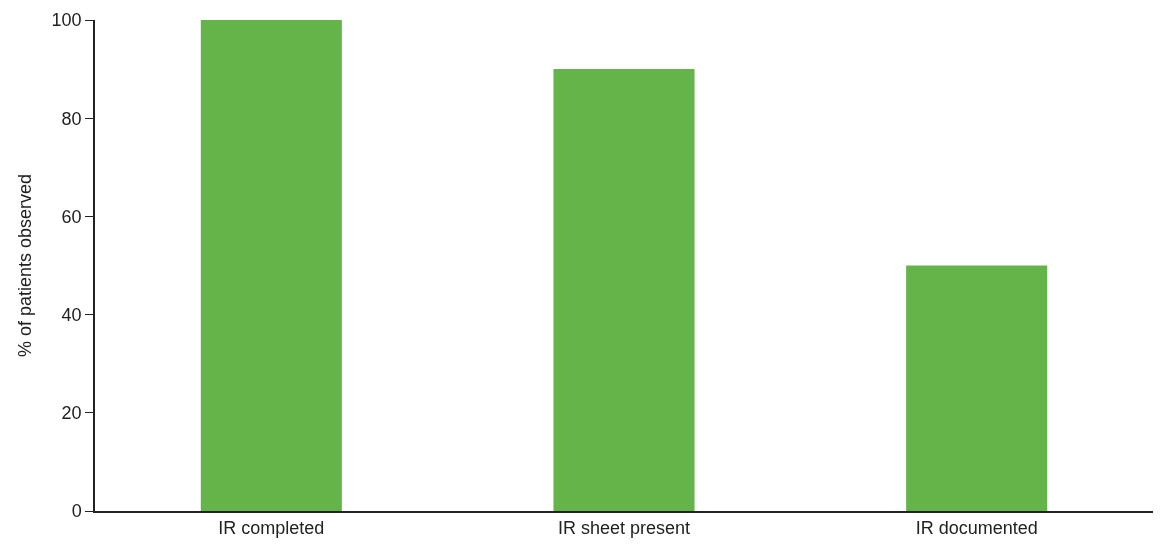 This screenshot has height=551, width=1163. I want to click on x-tick-label: IR documented, so click(976, 528).